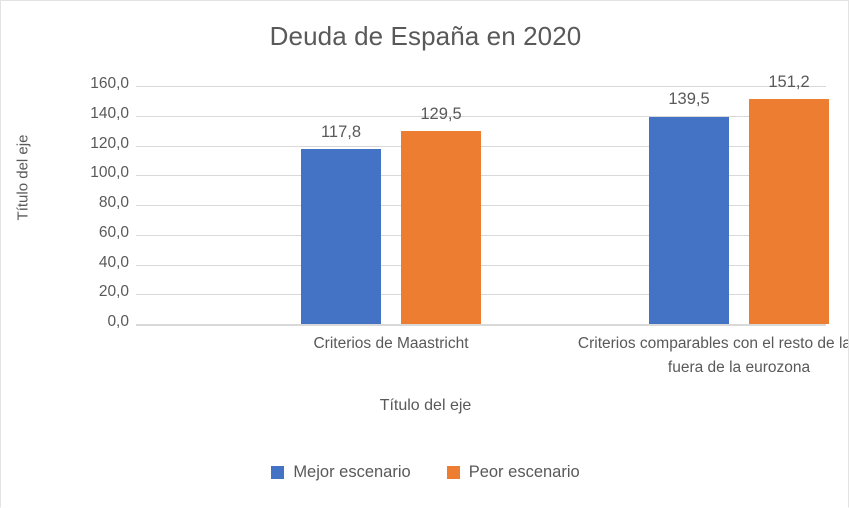  I want to click on legend-label: Mejor escenario, so click(352, 472).